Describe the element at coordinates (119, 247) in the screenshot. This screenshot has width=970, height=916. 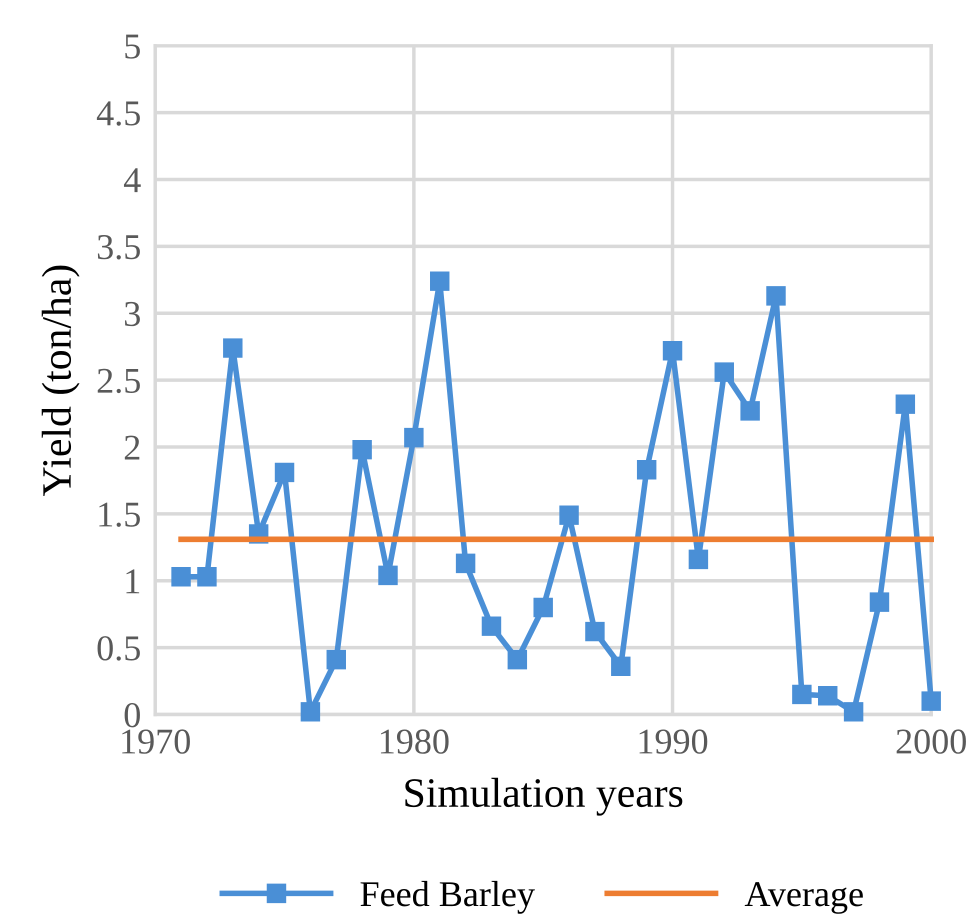
I see `y-tick-label: 3.5` at that location.